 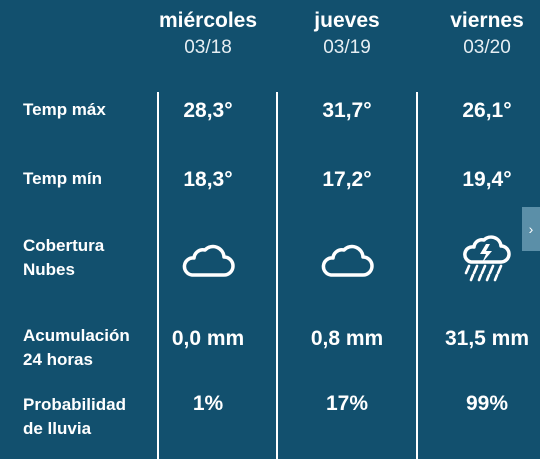 I want to click on row-label-rain-probability: Probabilidad de lluvia, so click(x=90, y=417).